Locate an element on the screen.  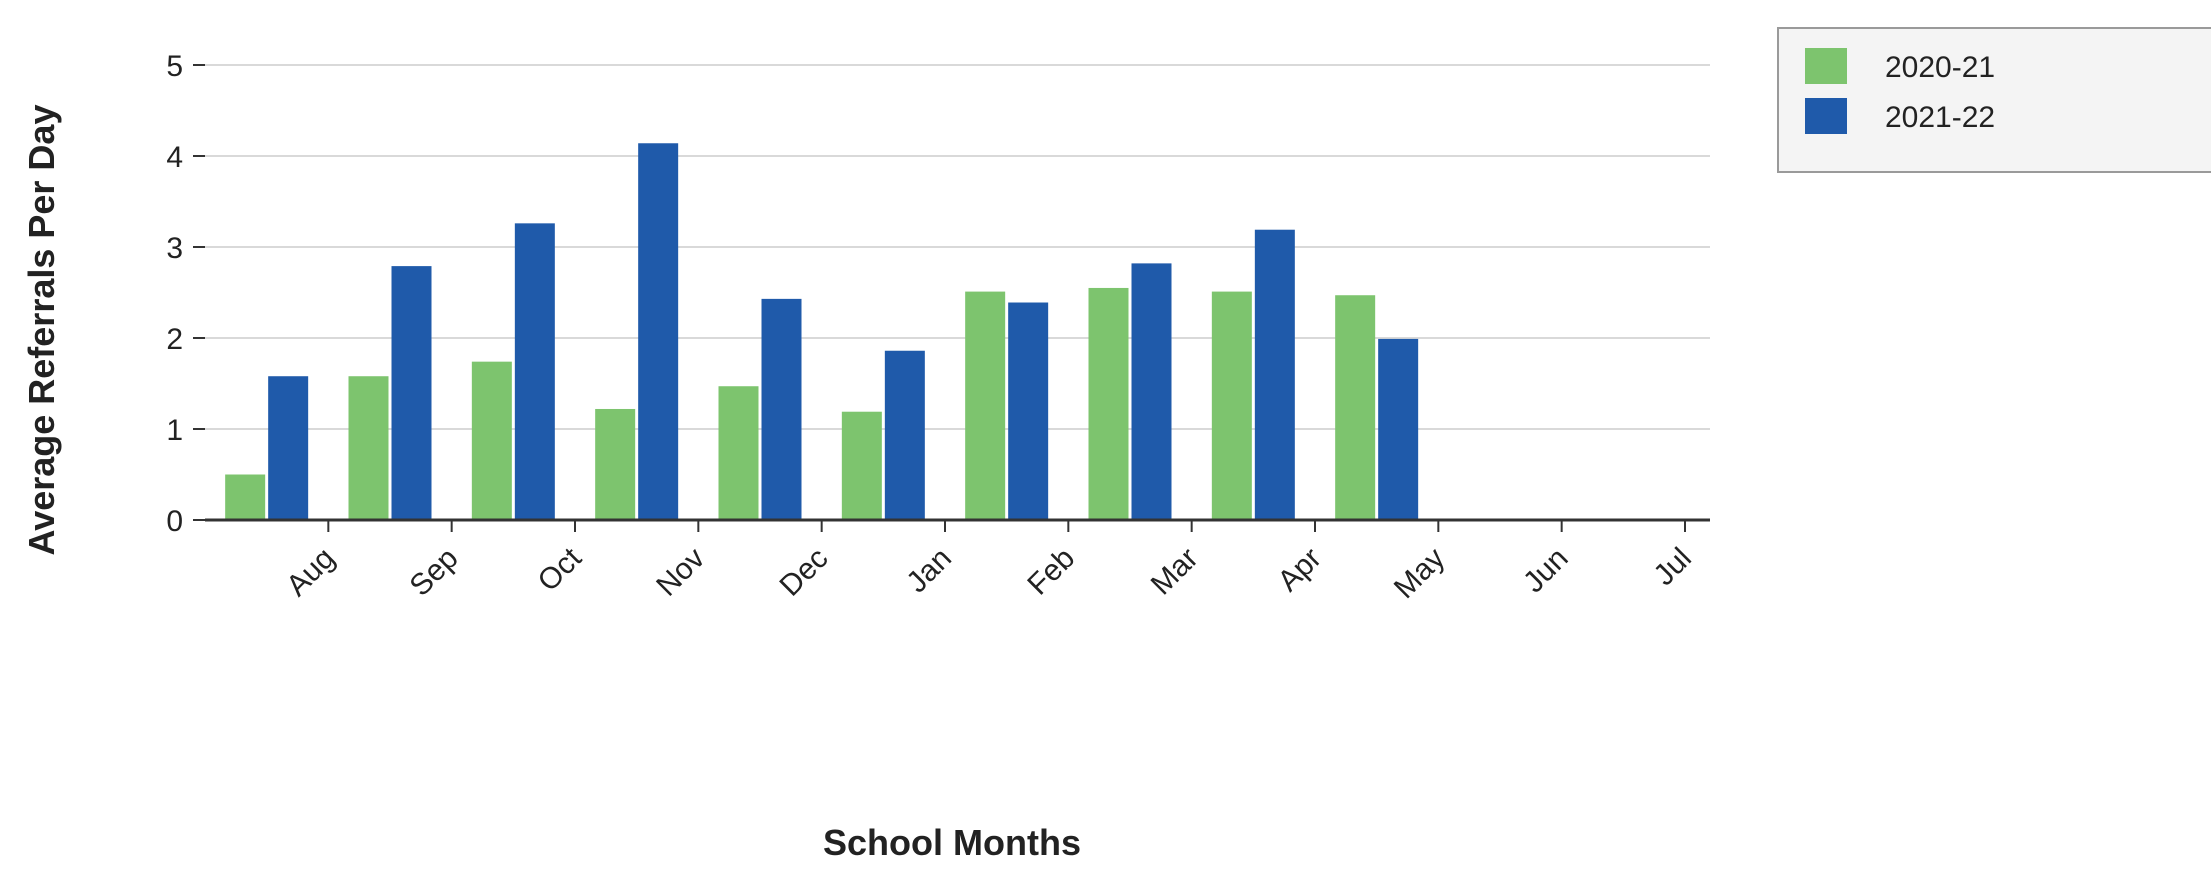
bar-2021-22-Dec is located at coordinates (781, 409).